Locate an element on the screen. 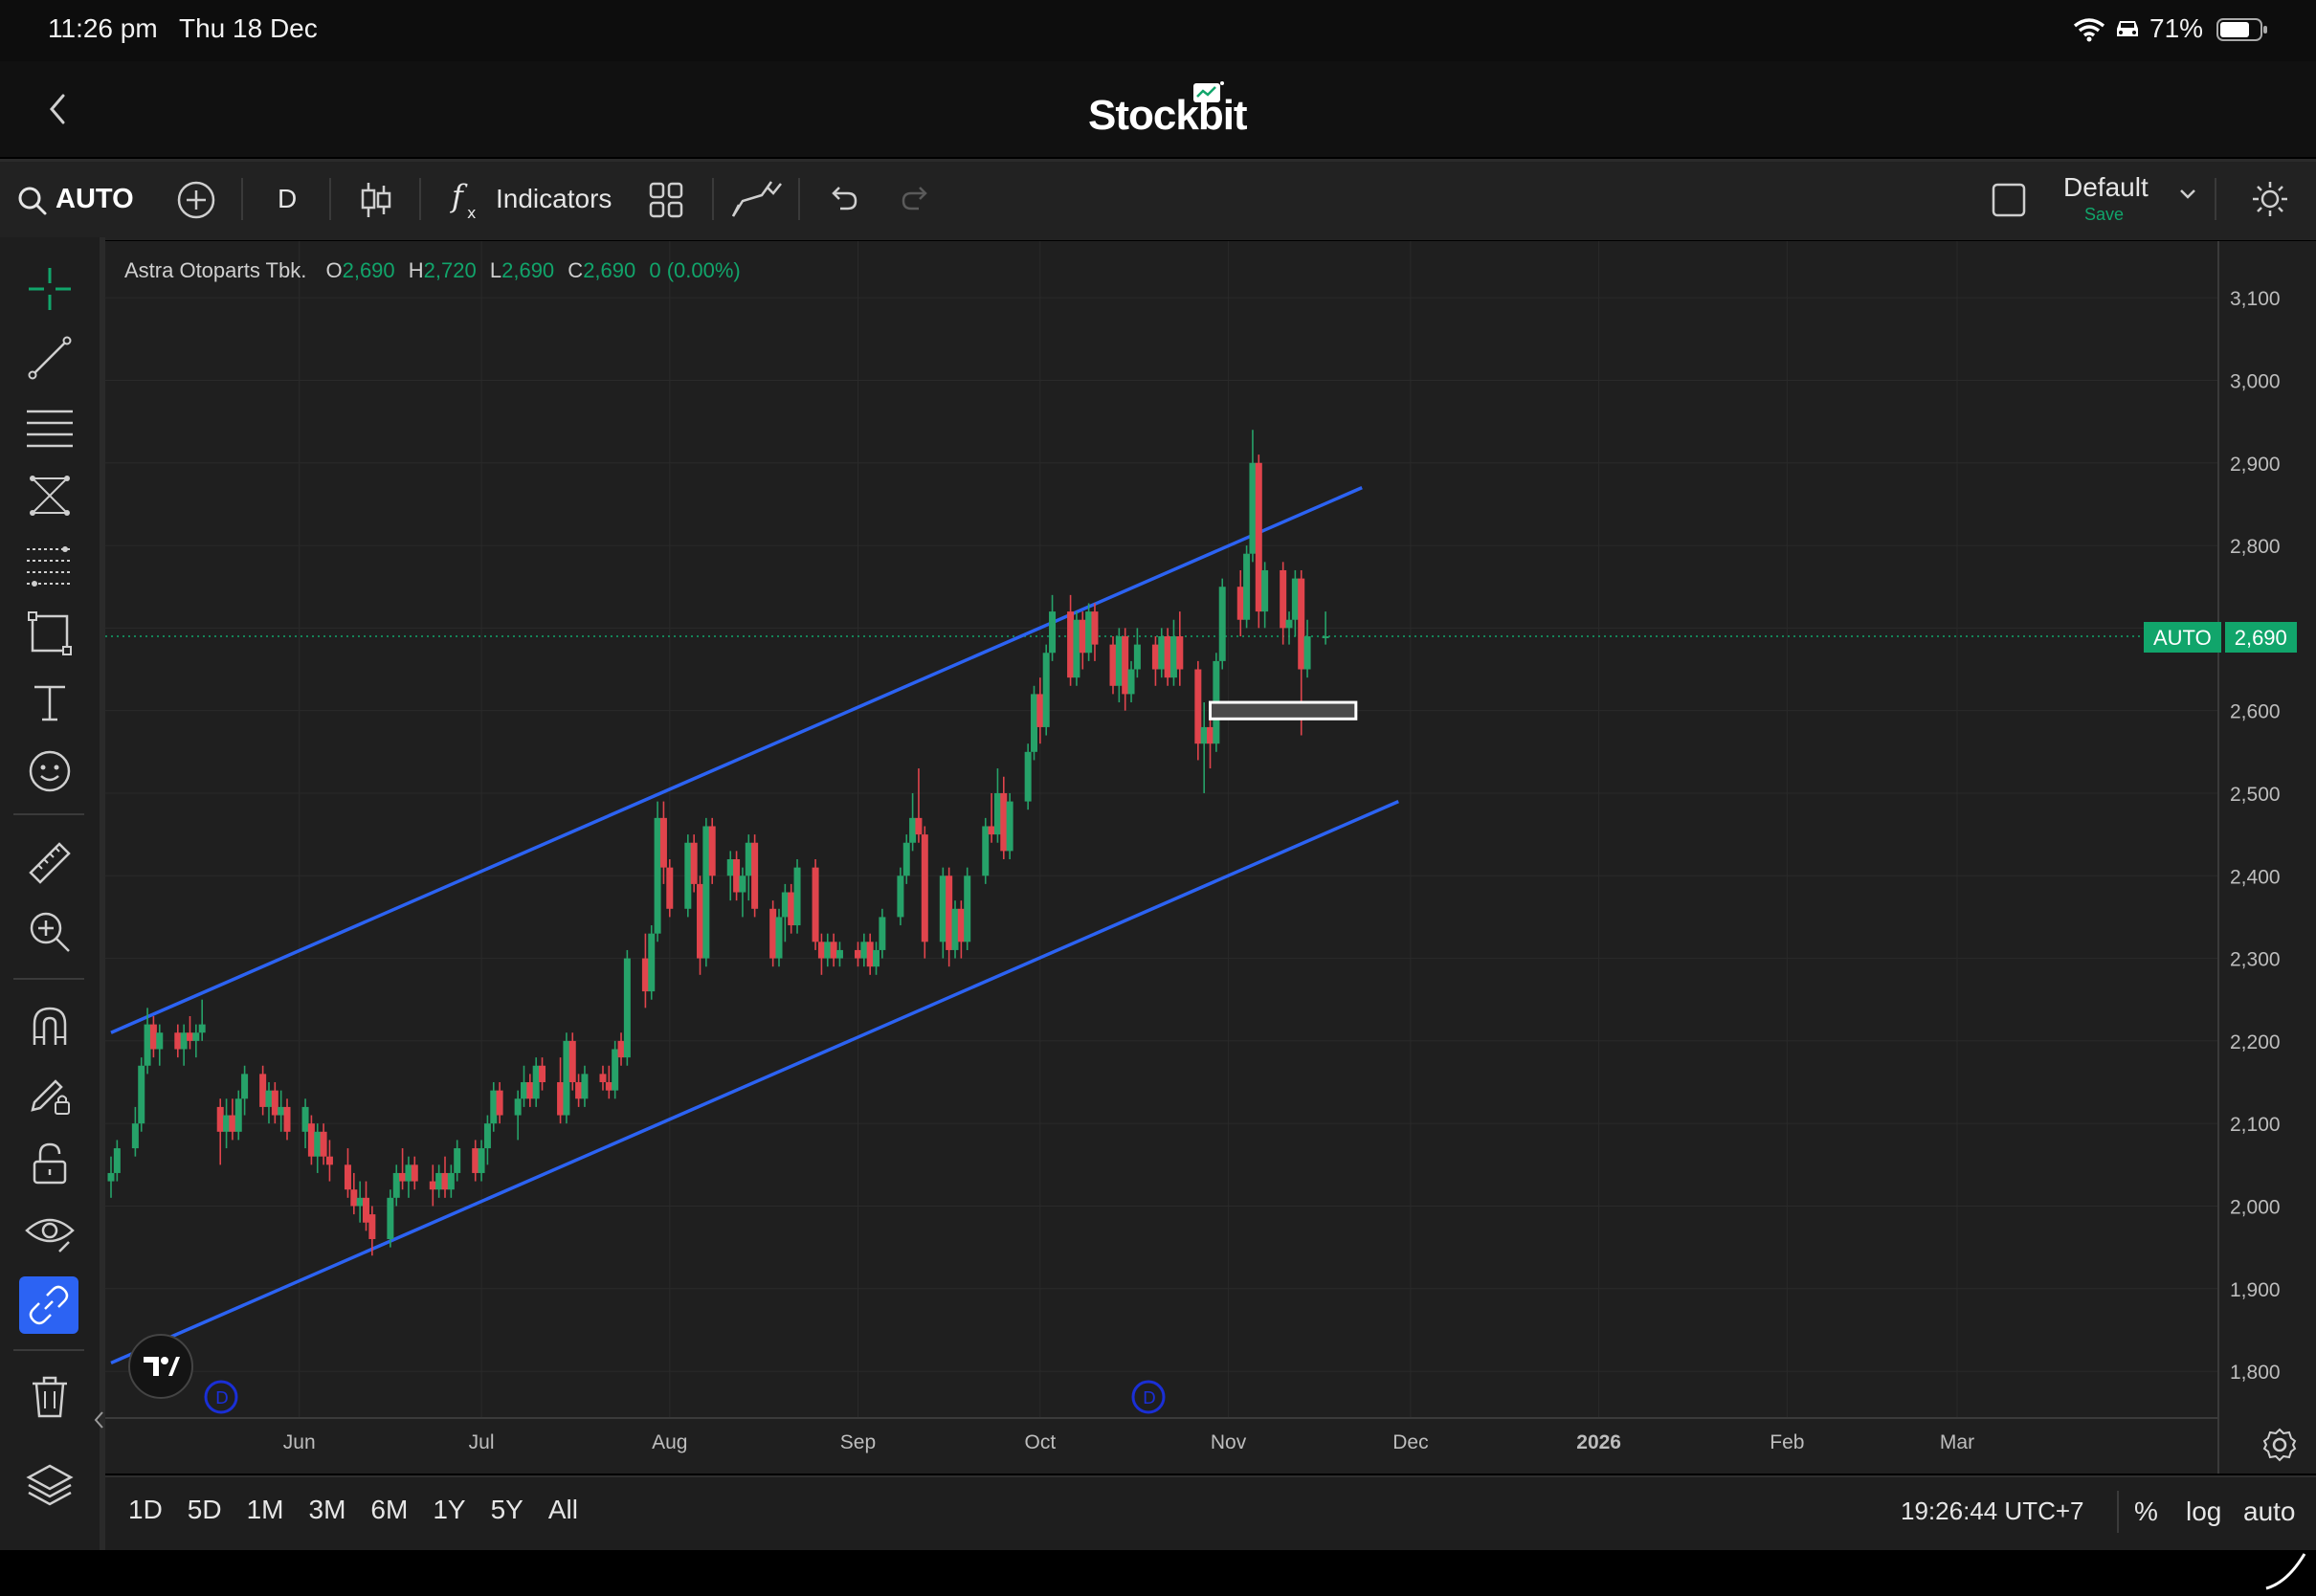  sidebar-edge is located at coordinates (102, 894).